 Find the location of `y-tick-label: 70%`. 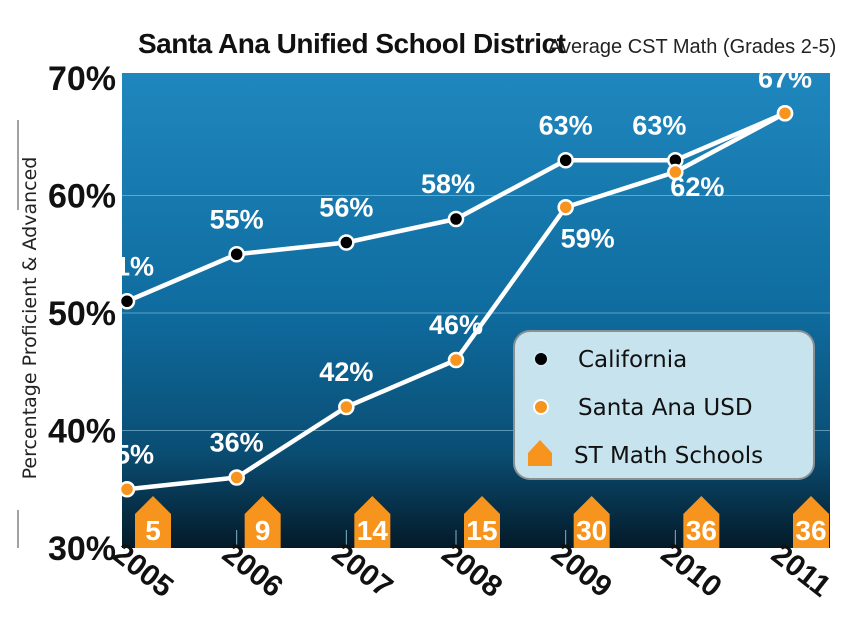

y-tick-label: 70% is located at coordinates (82, 79).